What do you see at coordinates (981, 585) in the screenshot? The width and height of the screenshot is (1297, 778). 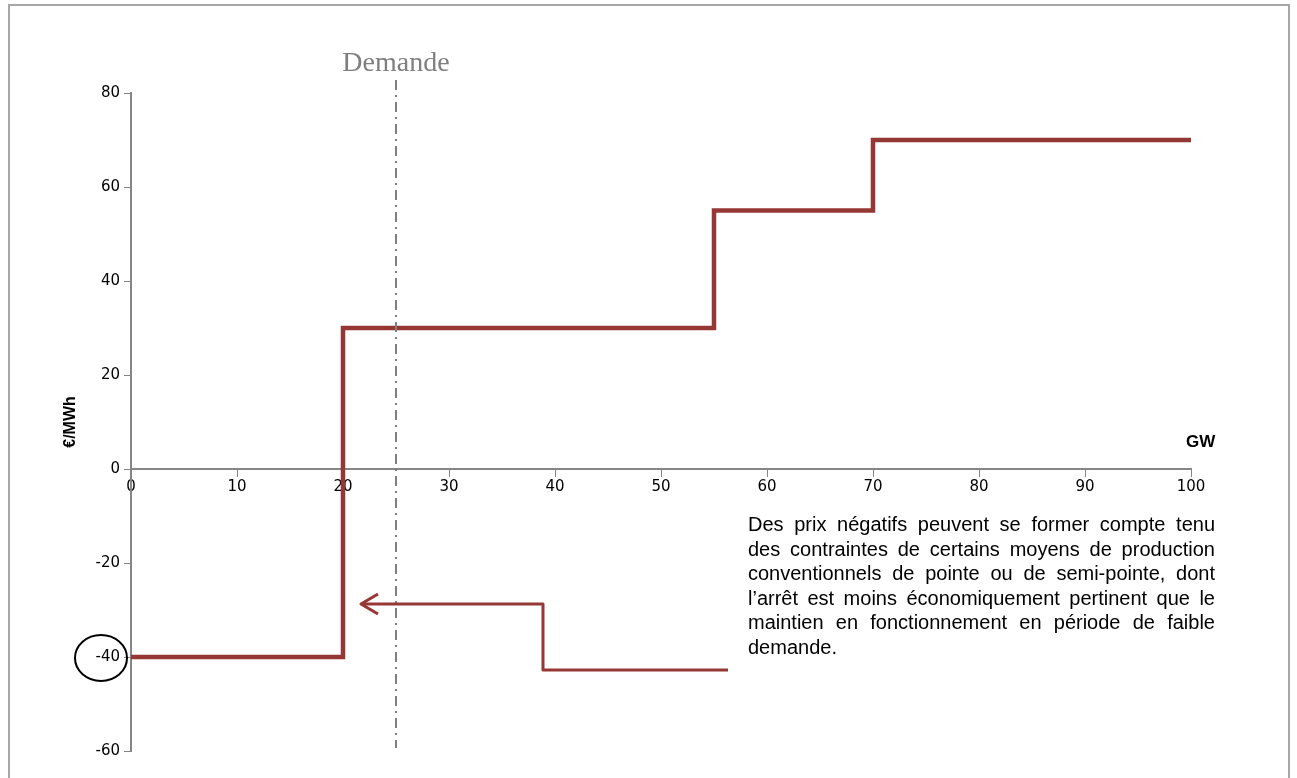 I see `annotation: Des prix négatifs peuvent se former compte tenu des contraintes de certains moyens de production conventionnels de pointe ou de semi-pointe, dont l’arrêt est moins économiquement pertinent que le maintien en fonctionnement en période de faible demande.` at bounding box center [981, 585].